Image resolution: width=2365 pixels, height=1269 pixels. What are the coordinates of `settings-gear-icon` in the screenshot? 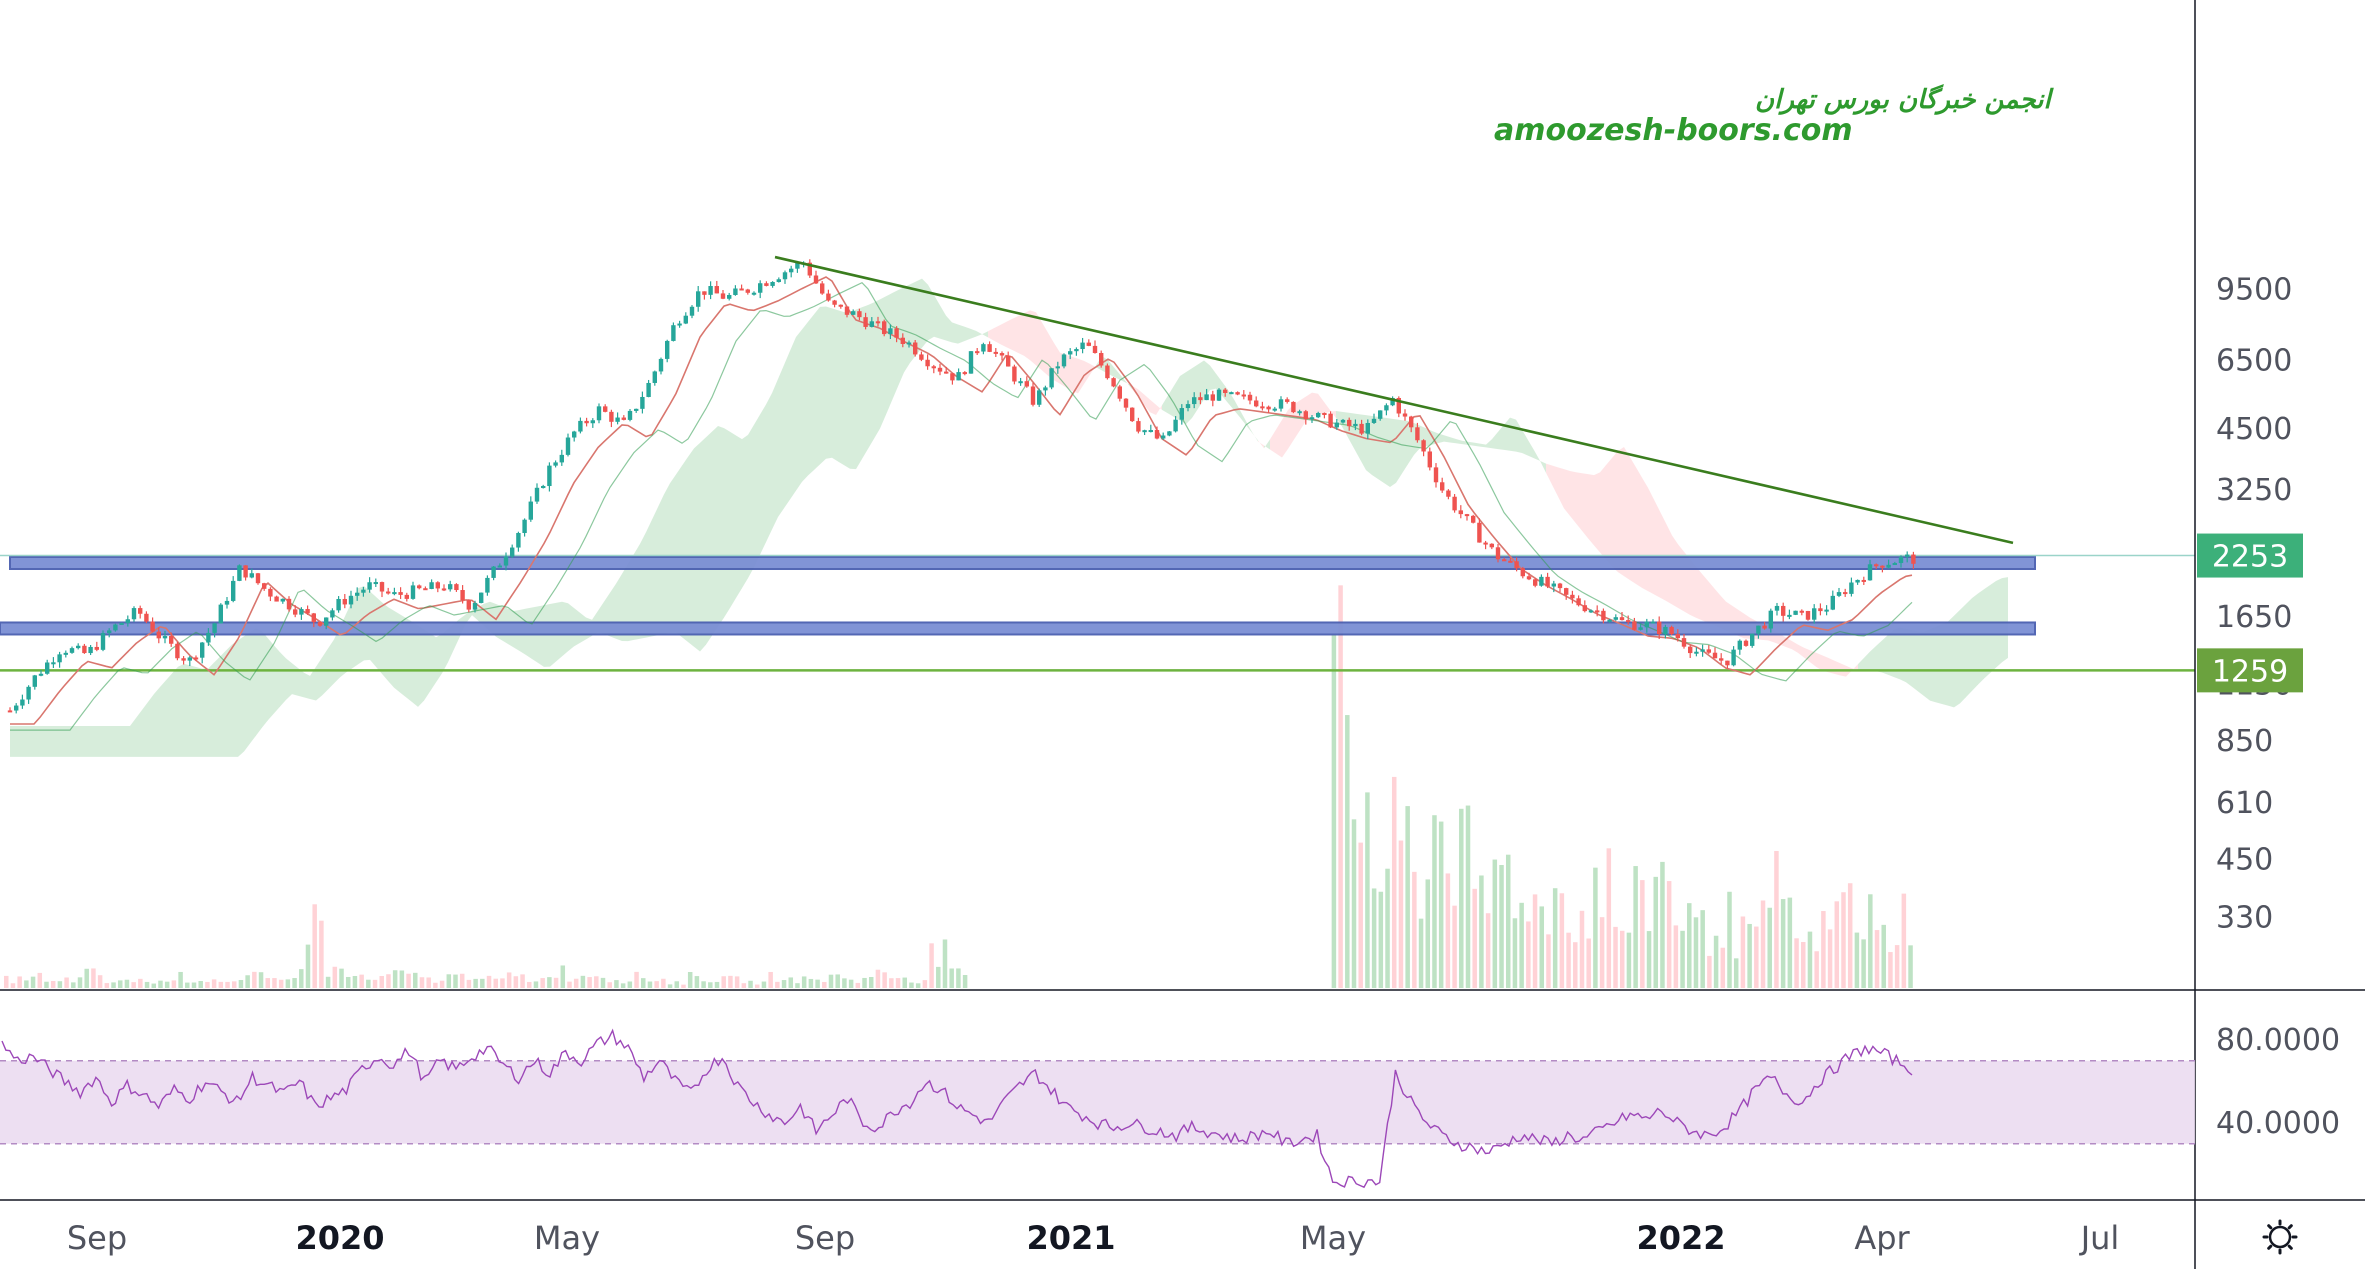 It's located at (2280, 1237).